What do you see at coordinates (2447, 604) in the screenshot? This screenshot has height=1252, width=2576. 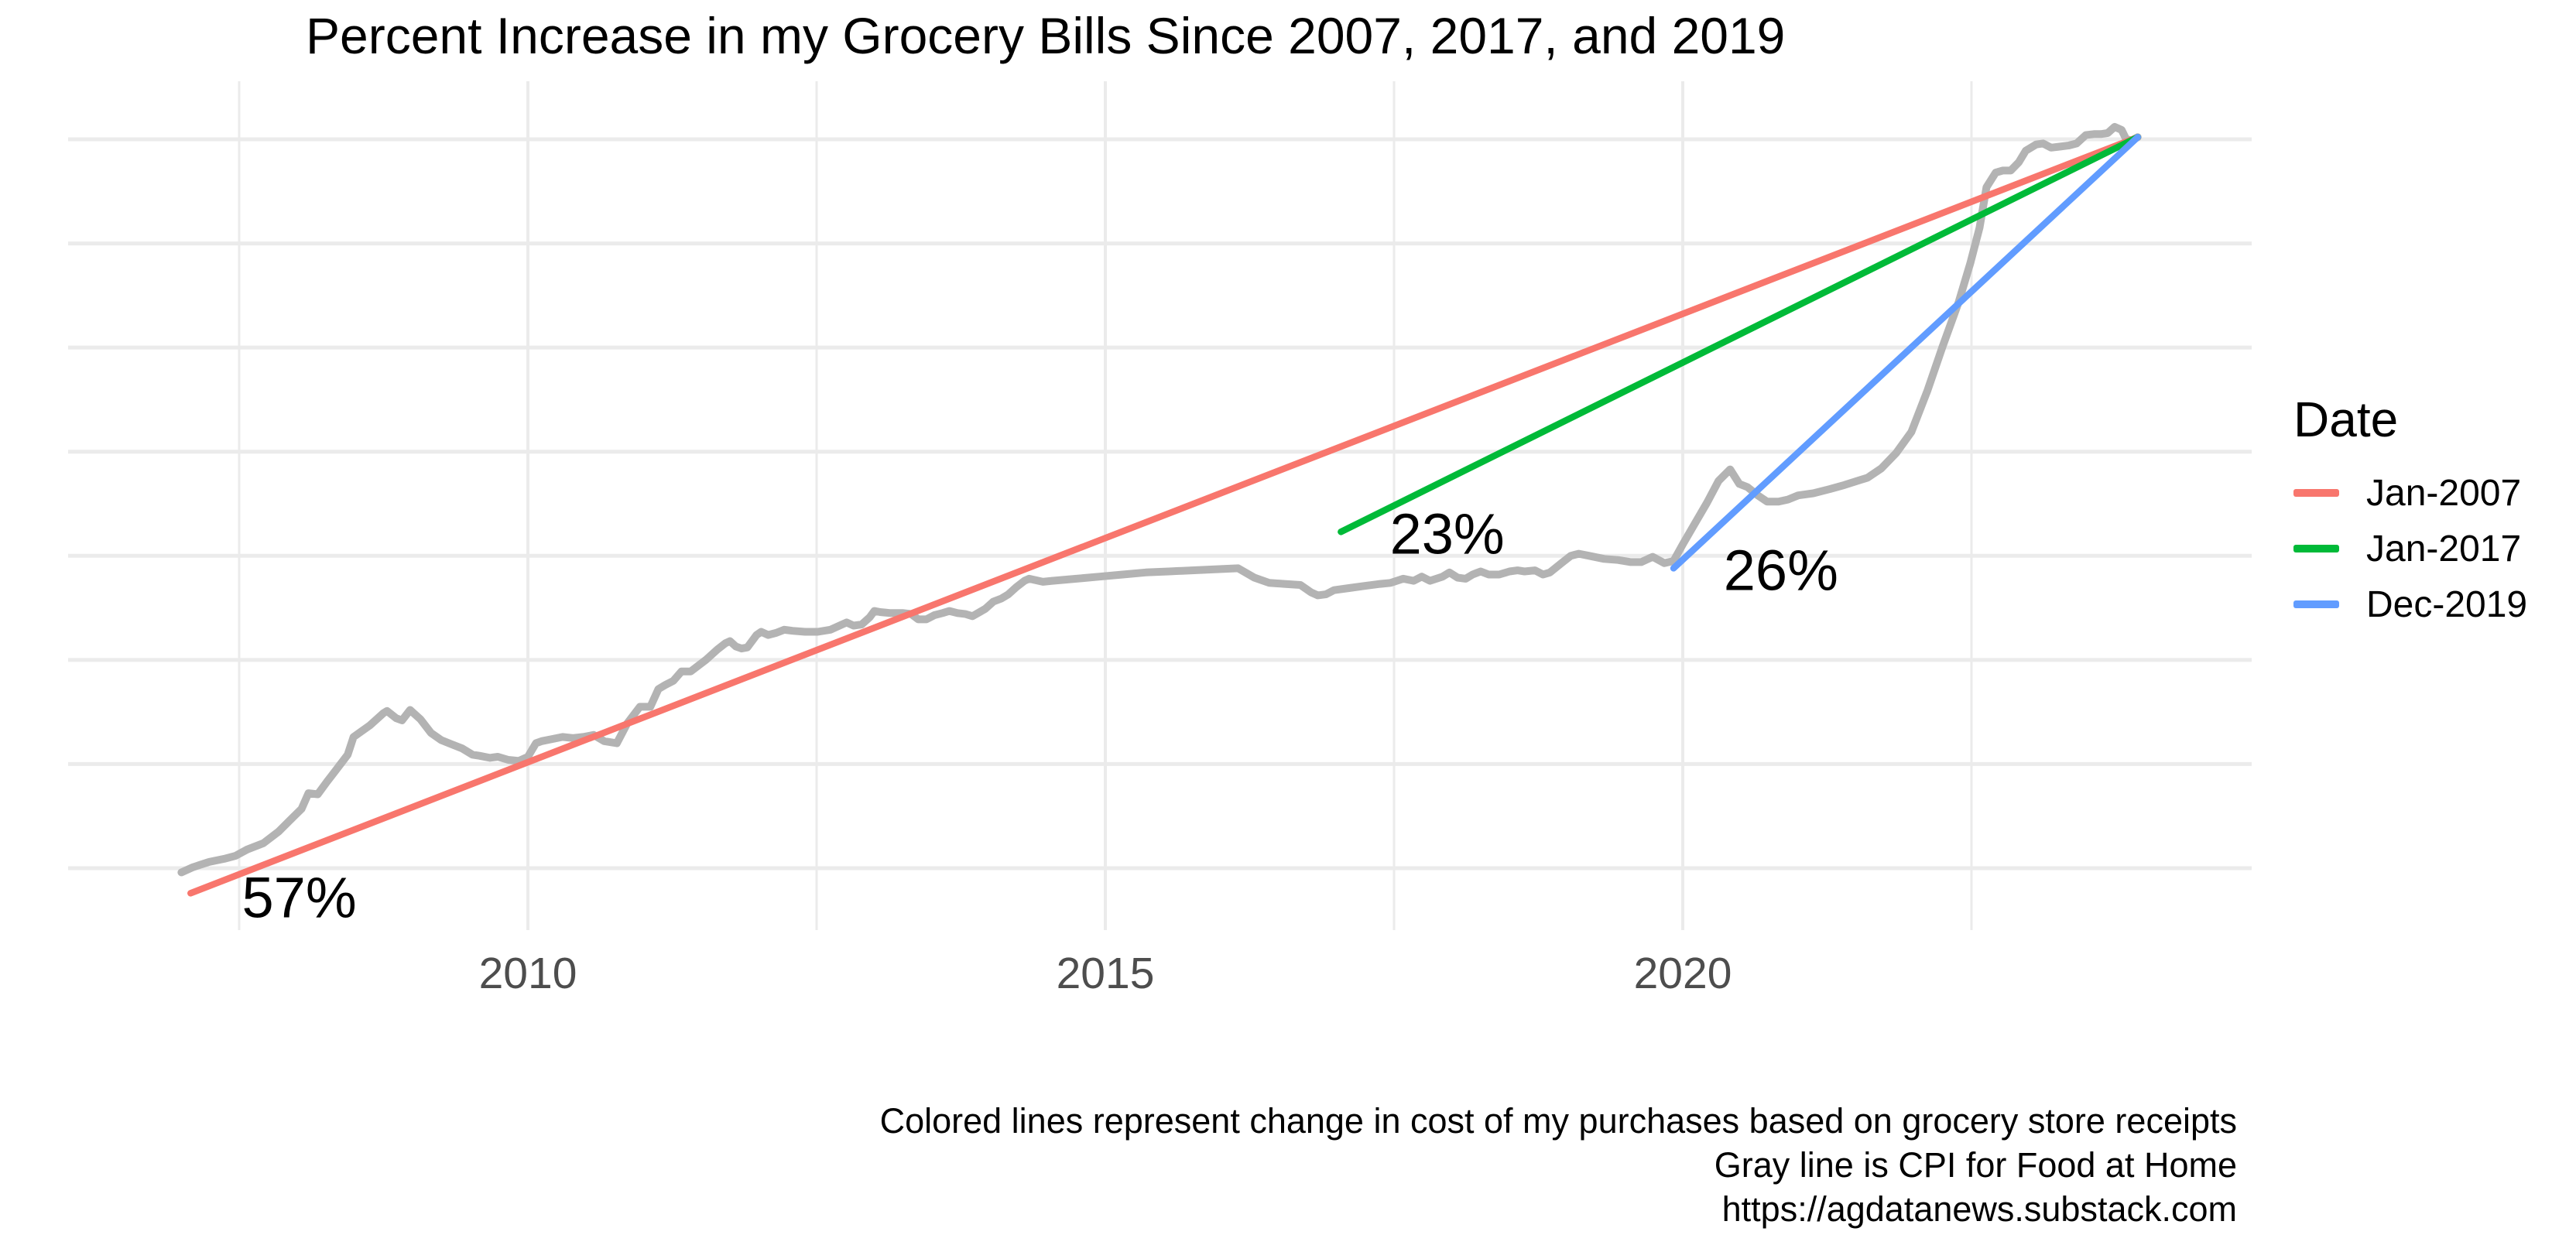 I see `legend-label: Dec-2019` at bounding box center [2447, 604].